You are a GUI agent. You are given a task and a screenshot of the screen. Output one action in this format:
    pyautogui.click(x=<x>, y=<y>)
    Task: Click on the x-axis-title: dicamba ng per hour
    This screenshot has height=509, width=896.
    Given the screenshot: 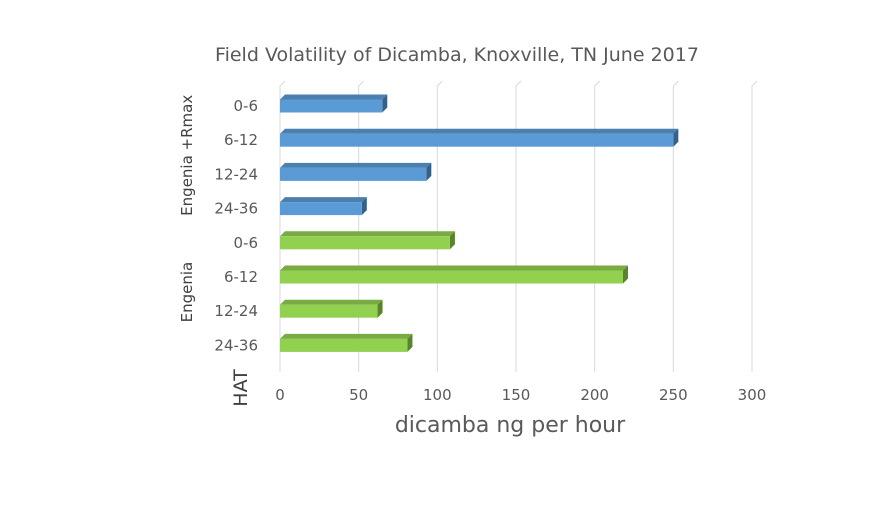 What is the action you would take?
    pyautogui.click(x=510, y=425)
    